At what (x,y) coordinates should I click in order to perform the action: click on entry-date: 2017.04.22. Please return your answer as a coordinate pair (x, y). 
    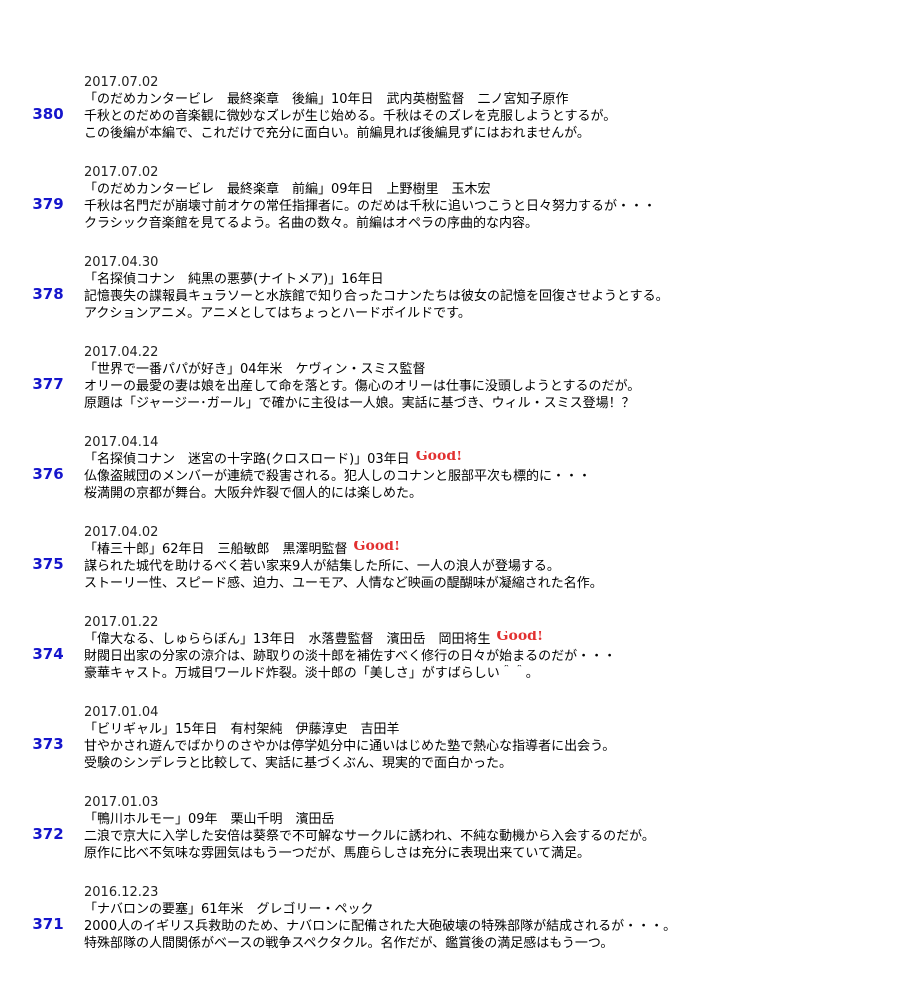
    Looking at the image, I should click on (121, 352).